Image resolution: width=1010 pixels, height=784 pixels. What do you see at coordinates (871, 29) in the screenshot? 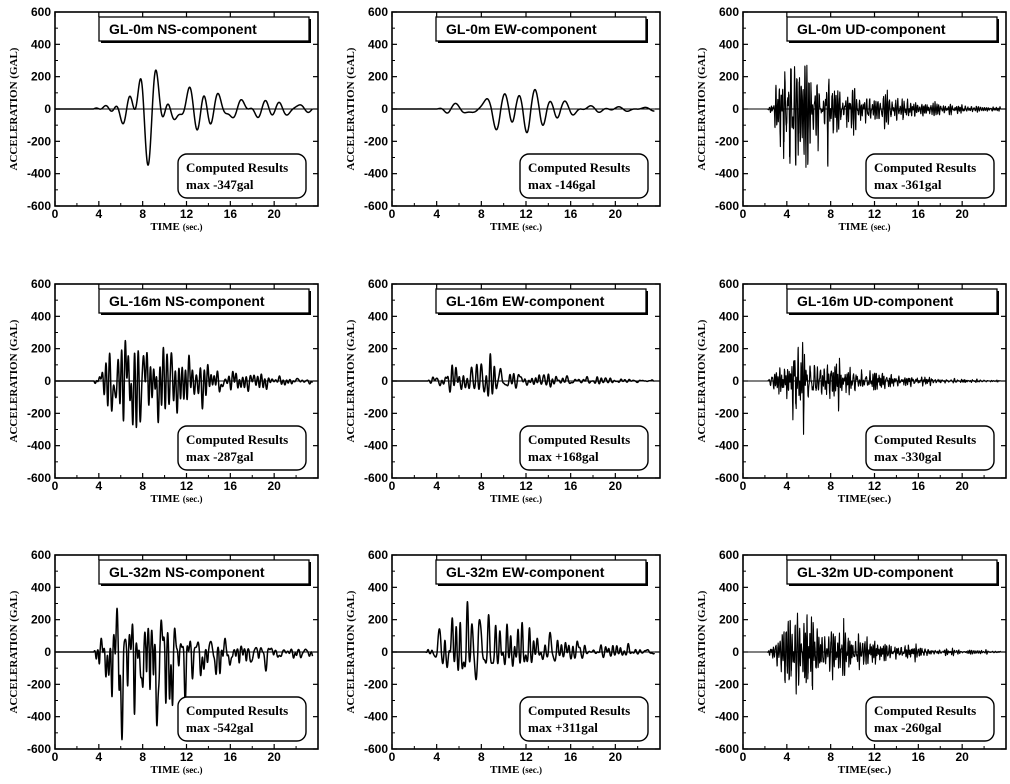
I see `chart-title: GL-0m UD-component` at bounding box center [871, 29].